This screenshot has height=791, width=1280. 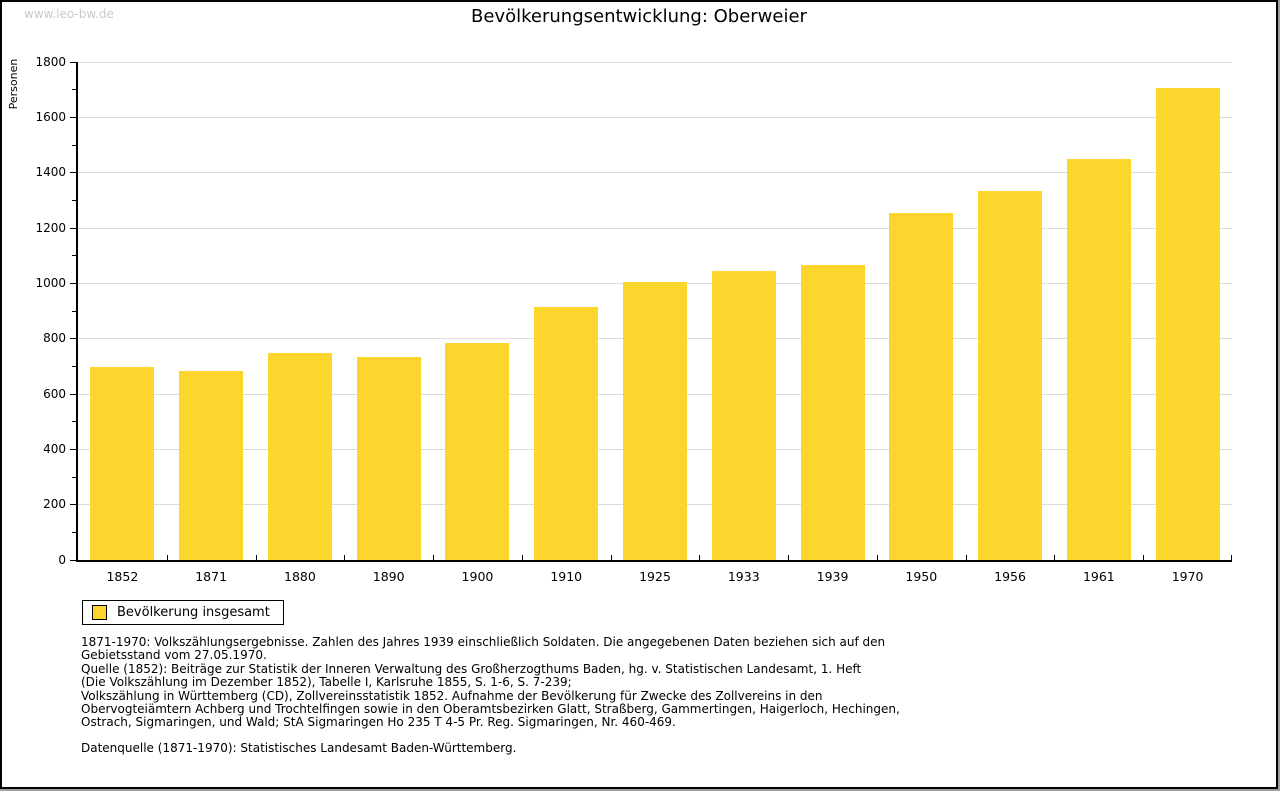 I want to click on y-axis-tick-label: 1600, so click(x=50, y=116).